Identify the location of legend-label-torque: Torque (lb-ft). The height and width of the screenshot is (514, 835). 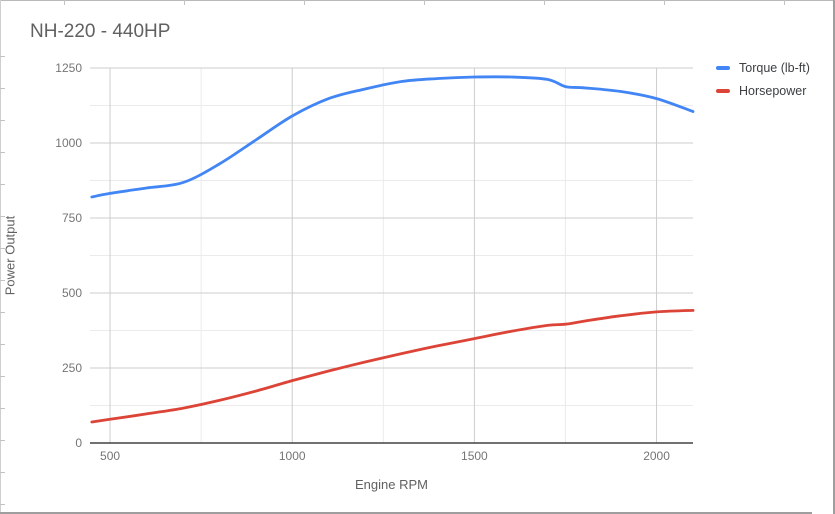
(774, 67).